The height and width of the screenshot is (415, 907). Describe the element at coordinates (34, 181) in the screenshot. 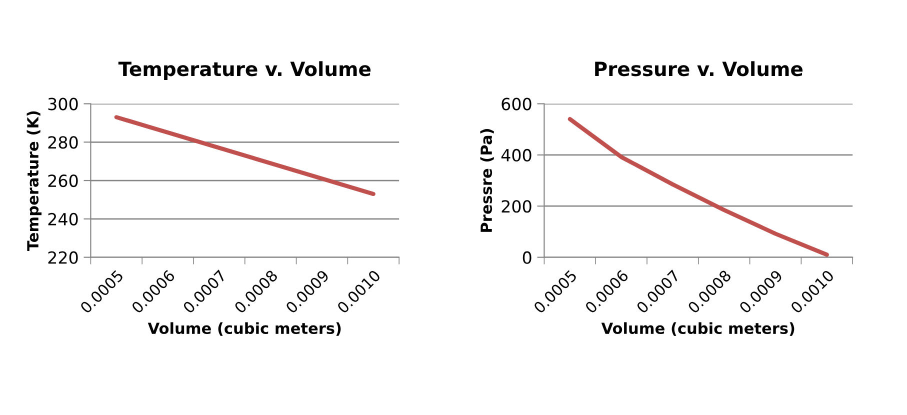

I see `y-axis-title: Temperature (K)` at that location.